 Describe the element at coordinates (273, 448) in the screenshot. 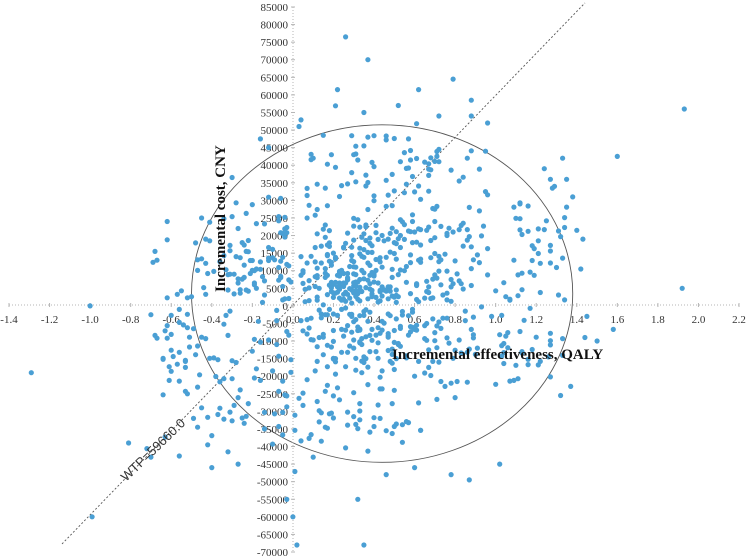

I see `y-tick-label: -40000` at that location.